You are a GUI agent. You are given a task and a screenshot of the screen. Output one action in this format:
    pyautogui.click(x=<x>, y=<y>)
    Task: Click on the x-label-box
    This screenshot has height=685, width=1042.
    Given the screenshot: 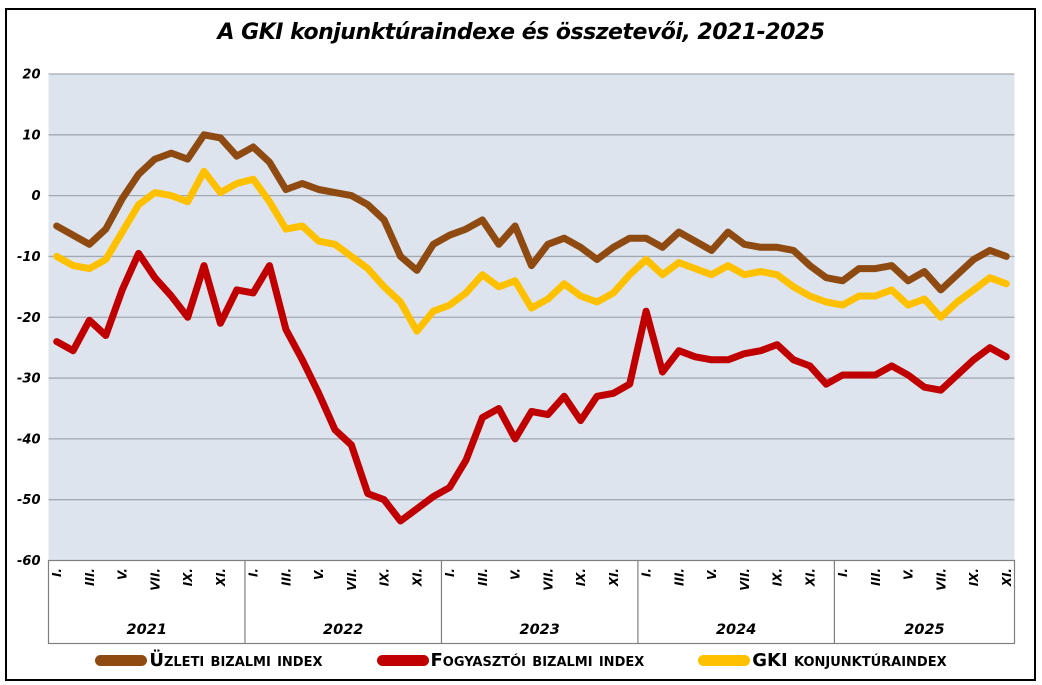 What is the action you would take?
    pyautogui.click(x=531, y=602)
    